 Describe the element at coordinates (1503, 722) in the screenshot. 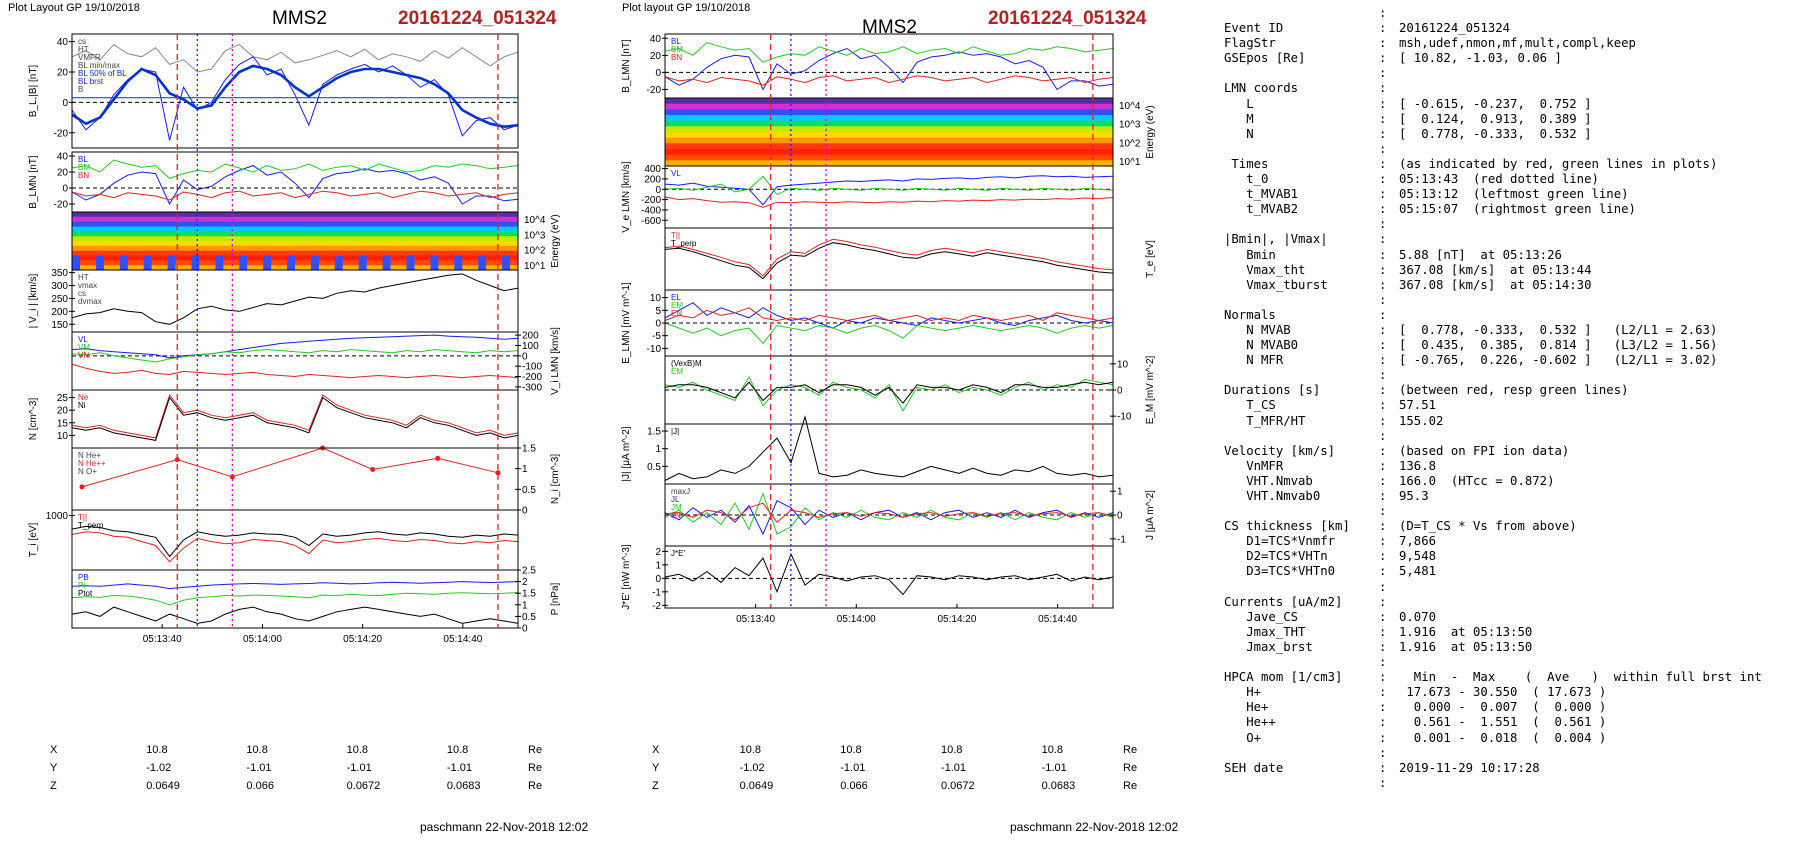

I see `summary-value: 0.561 - 1.551 ( 0.561 )` at that location.